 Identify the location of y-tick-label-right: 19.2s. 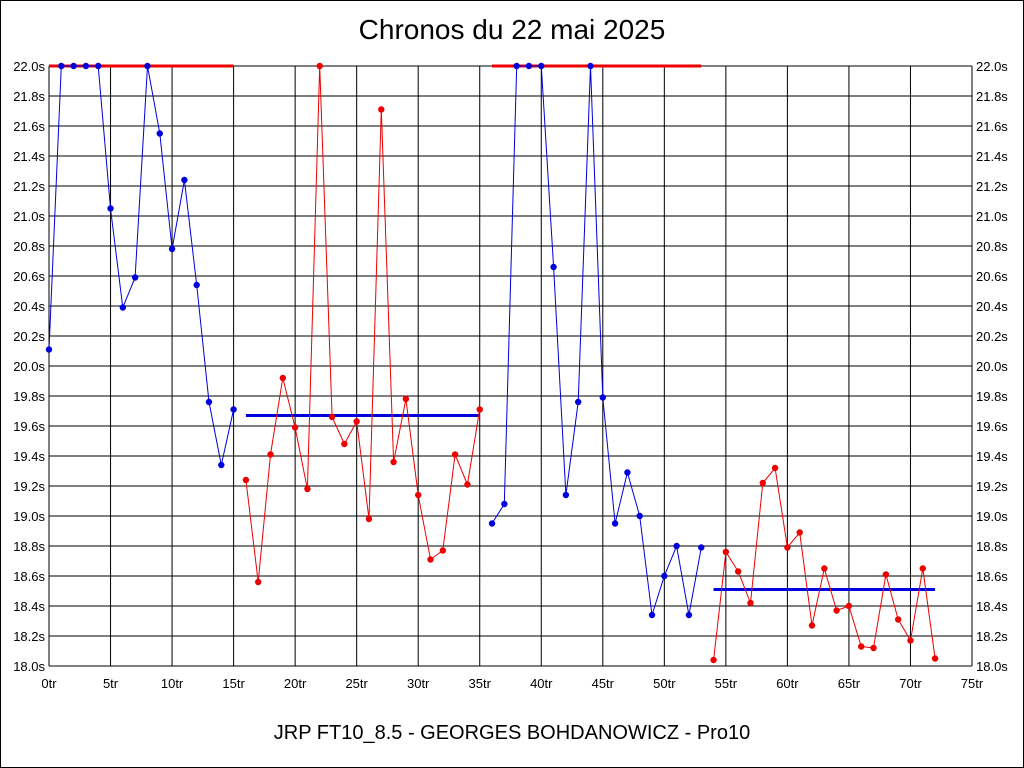
(992, 486).